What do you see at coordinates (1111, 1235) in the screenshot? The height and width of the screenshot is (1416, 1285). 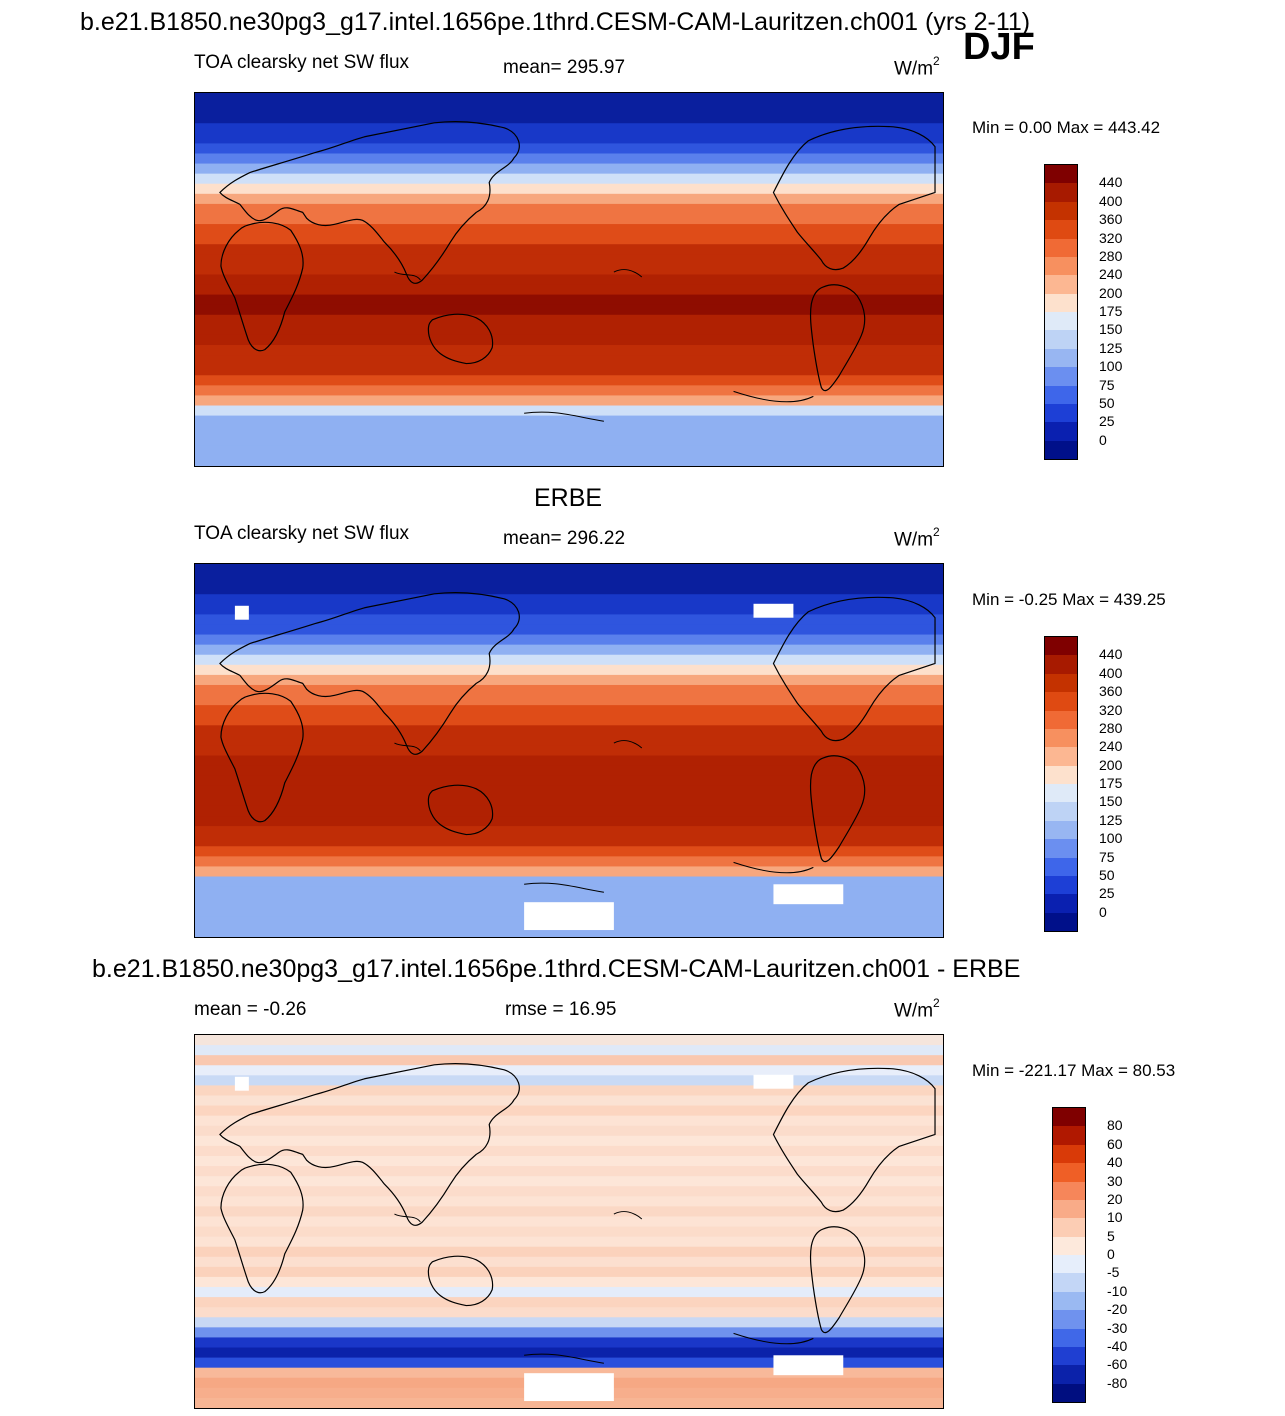 I see `colorbar-tick-label: 5` at bounding box center [1111, 1235].